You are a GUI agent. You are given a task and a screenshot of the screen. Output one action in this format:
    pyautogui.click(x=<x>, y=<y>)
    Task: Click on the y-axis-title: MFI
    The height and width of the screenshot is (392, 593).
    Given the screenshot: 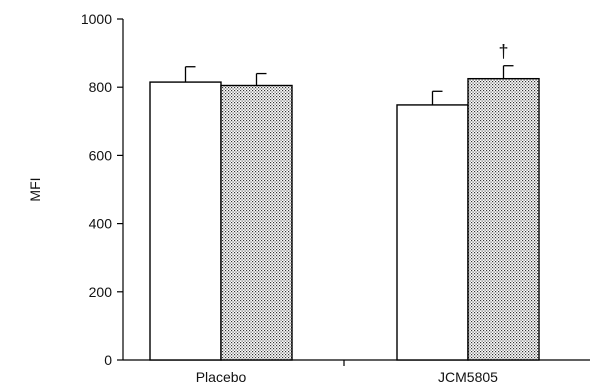 What is the action you would take?
    pyautogui.click(x=35, y=189)
    